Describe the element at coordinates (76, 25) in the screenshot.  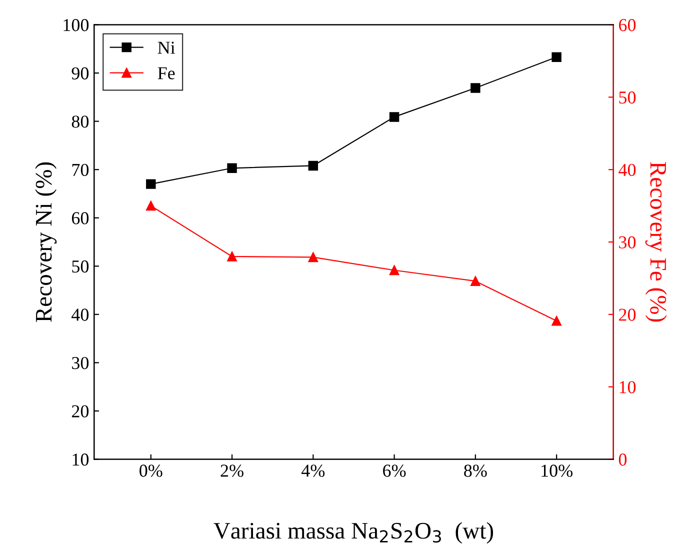
I see `y-tick-label: 100` at that location.